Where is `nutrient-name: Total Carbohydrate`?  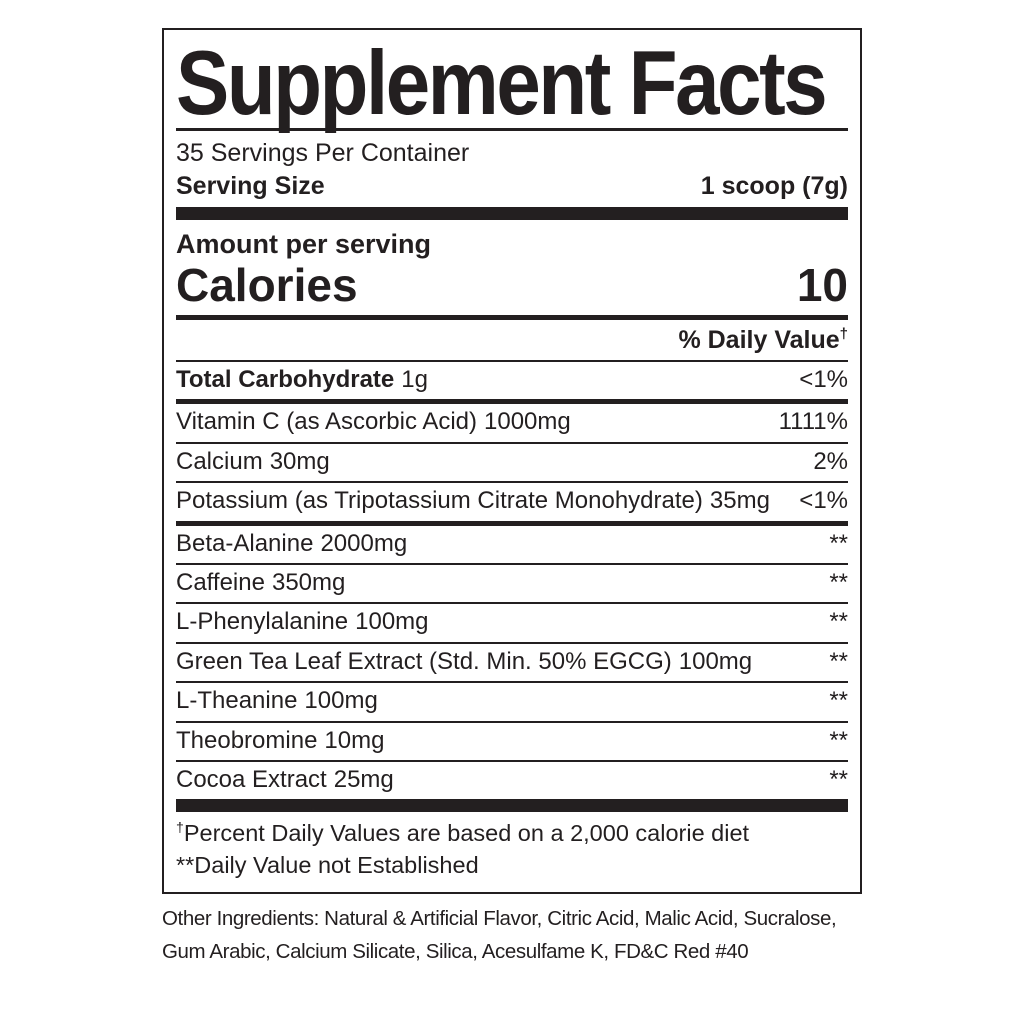 nutrient-name: Total Carbohydrate is located at coordinates (285, 380).